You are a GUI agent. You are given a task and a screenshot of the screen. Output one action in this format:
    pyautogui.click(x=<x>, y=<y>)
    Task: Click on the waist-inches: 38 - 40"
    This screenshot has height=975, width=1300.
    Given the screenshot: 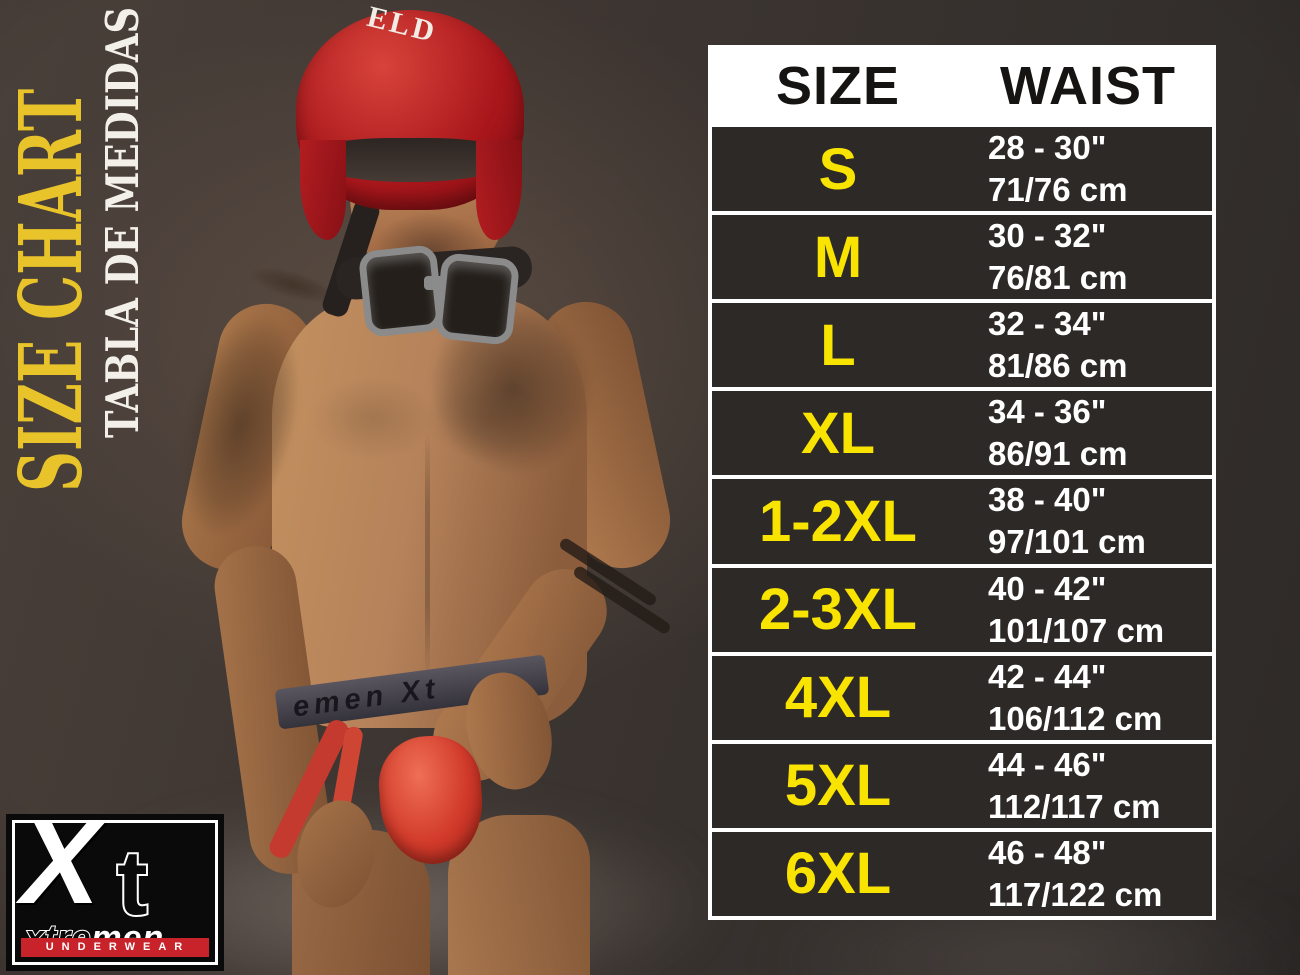 What is the action you would take?
    pyautogui.click(x=1047, y=500)
    